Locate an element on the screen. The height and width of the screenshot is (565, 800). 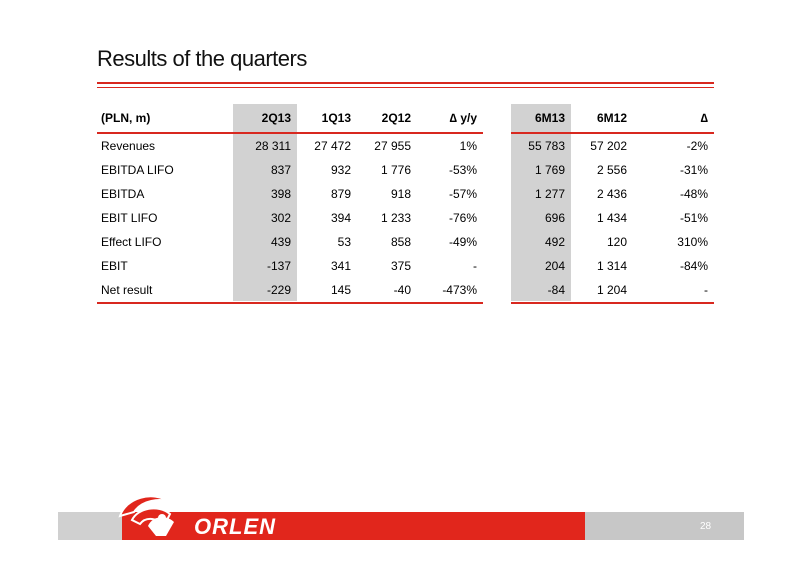
row-label: Net result is located at coordinates (165, 291).